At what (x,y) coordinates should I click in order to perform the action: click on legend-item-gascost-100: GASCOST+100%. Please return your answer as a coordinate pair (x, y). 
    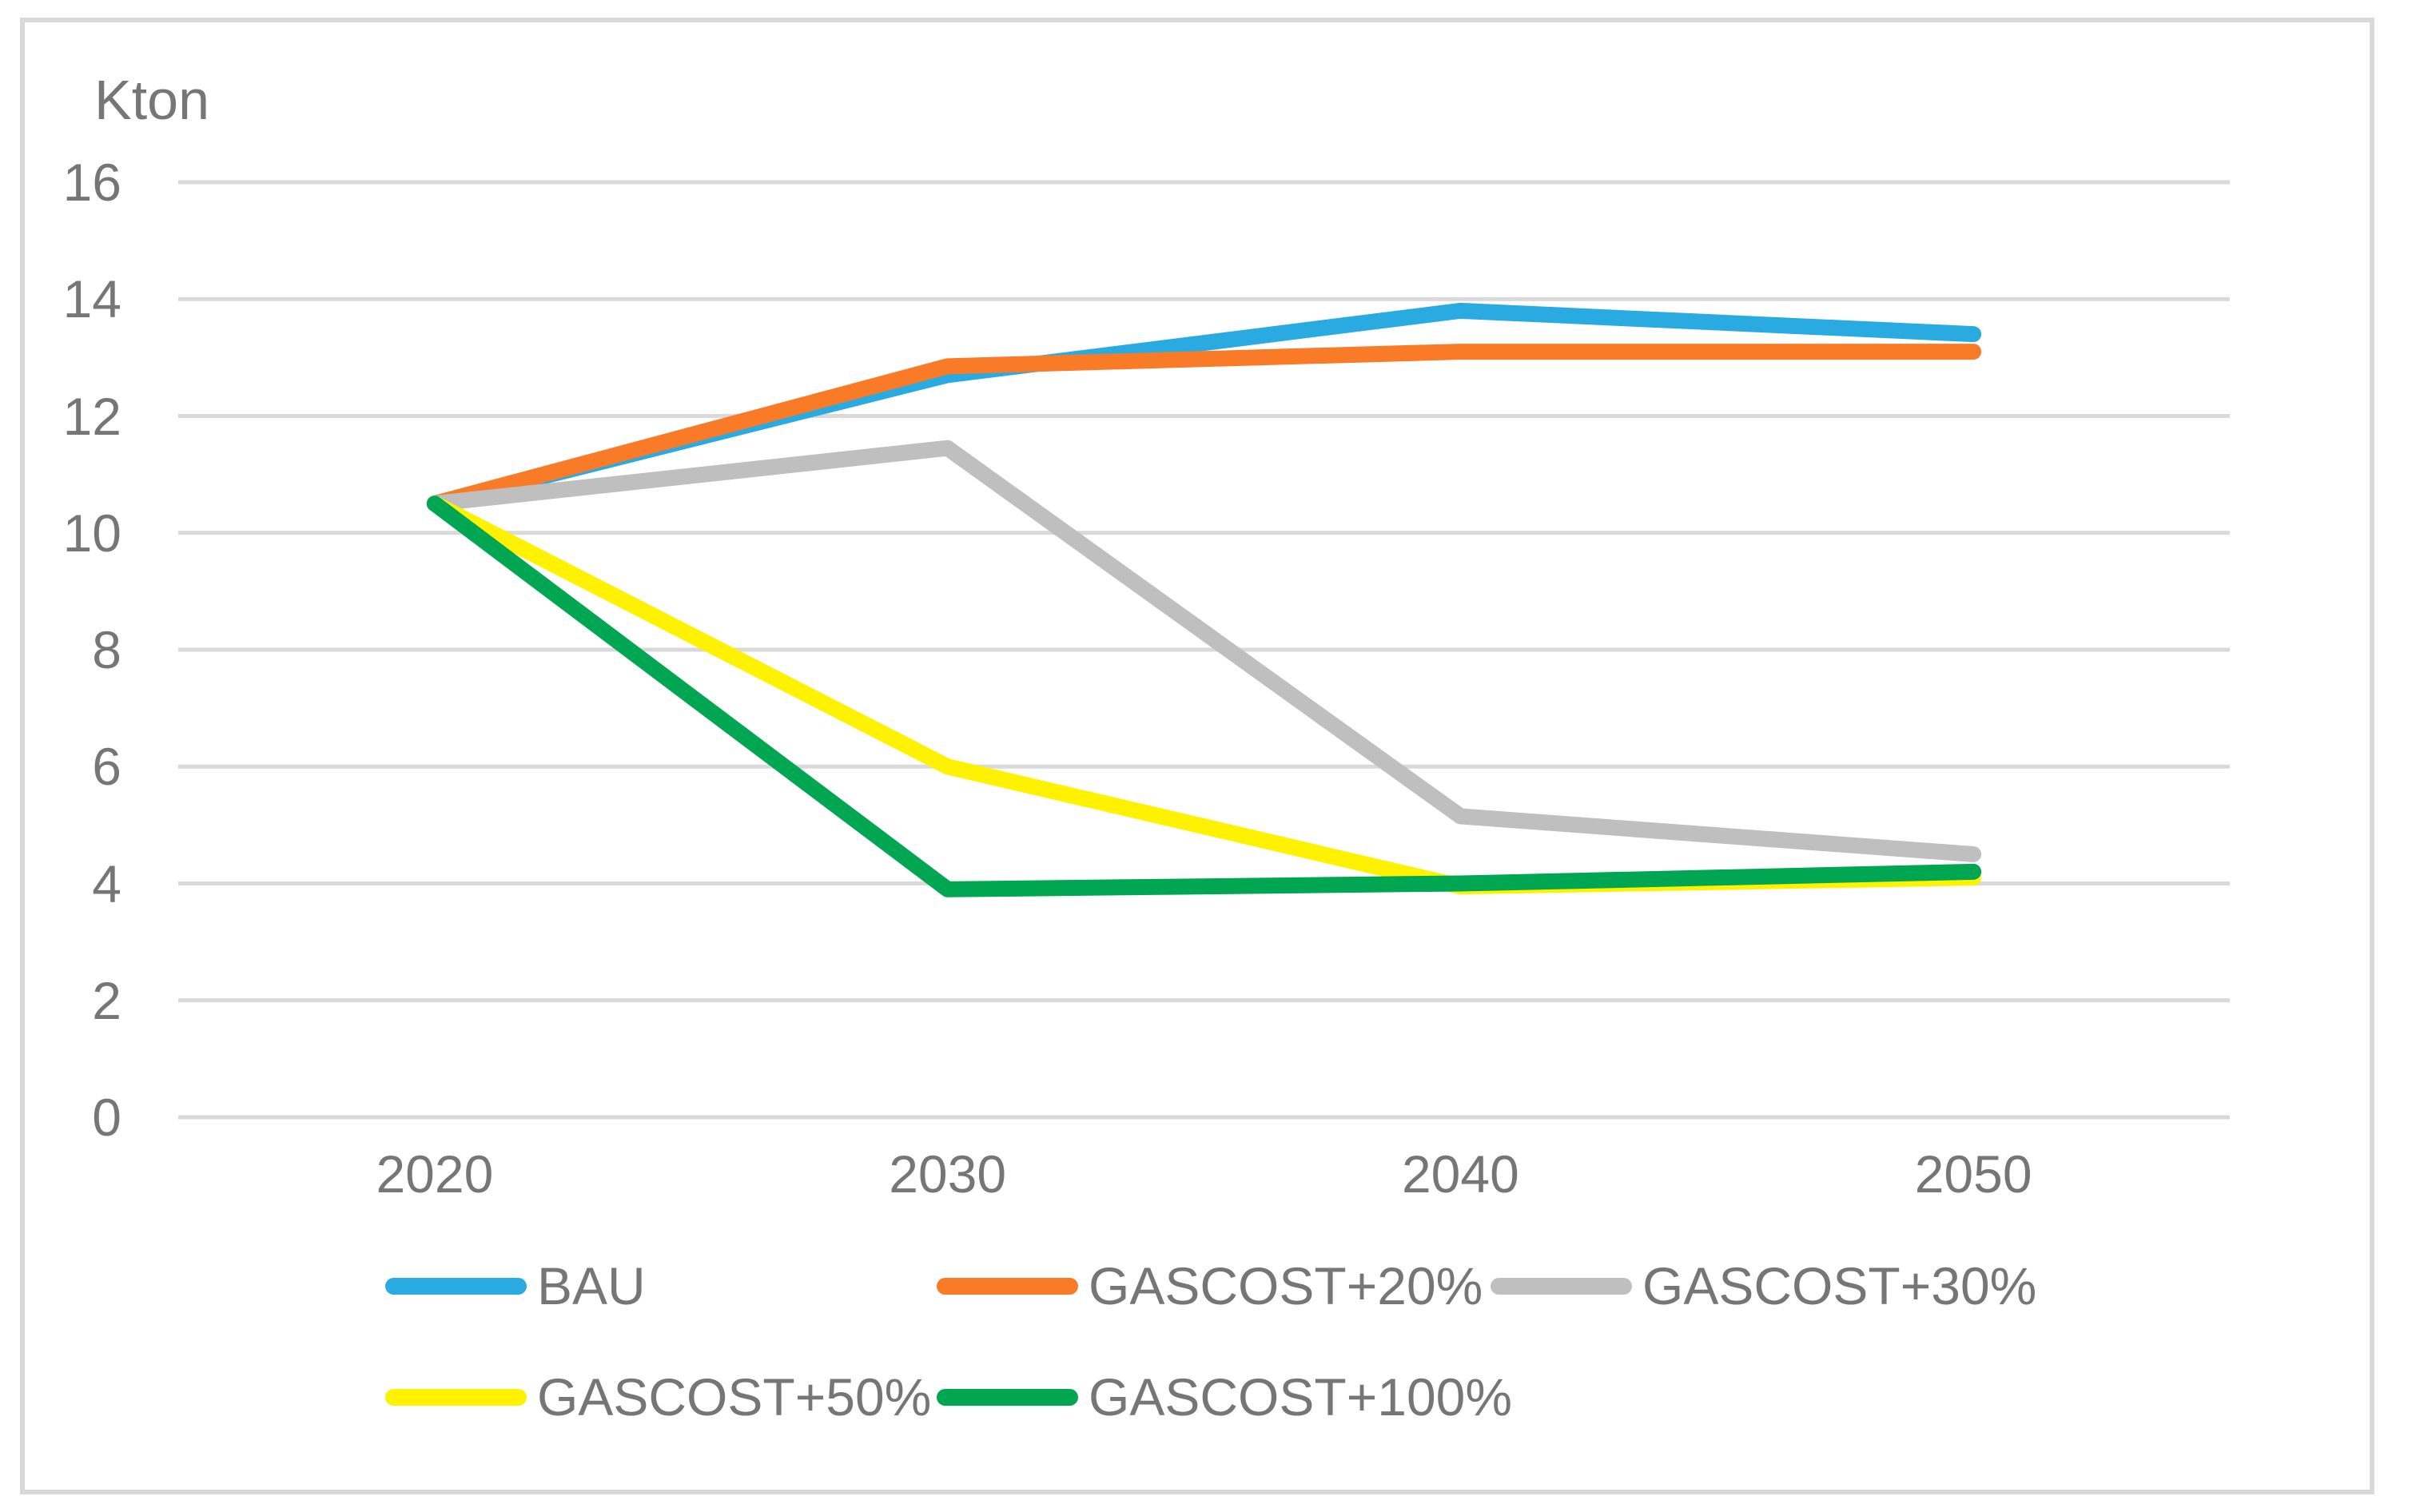
    Looking at the image, I should click on (1224, 1397).